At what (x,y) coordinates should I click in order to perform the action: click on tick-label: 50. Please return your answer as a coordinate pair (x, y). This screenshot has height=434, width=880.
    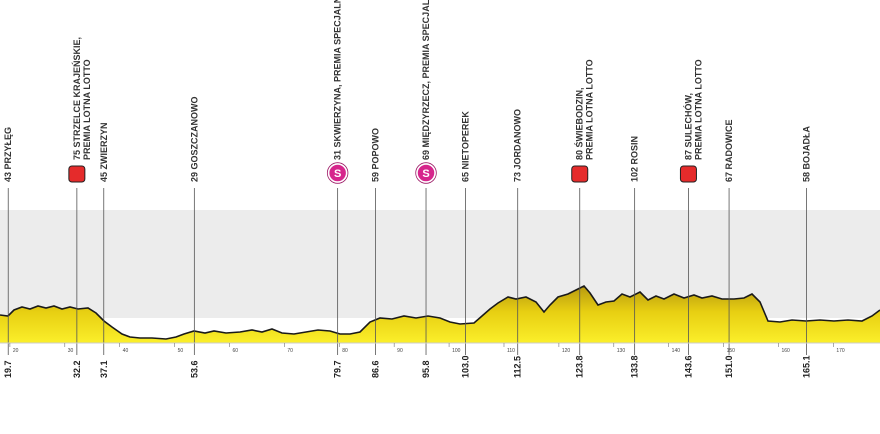
    Looking at the image, I should click on (181, 351).